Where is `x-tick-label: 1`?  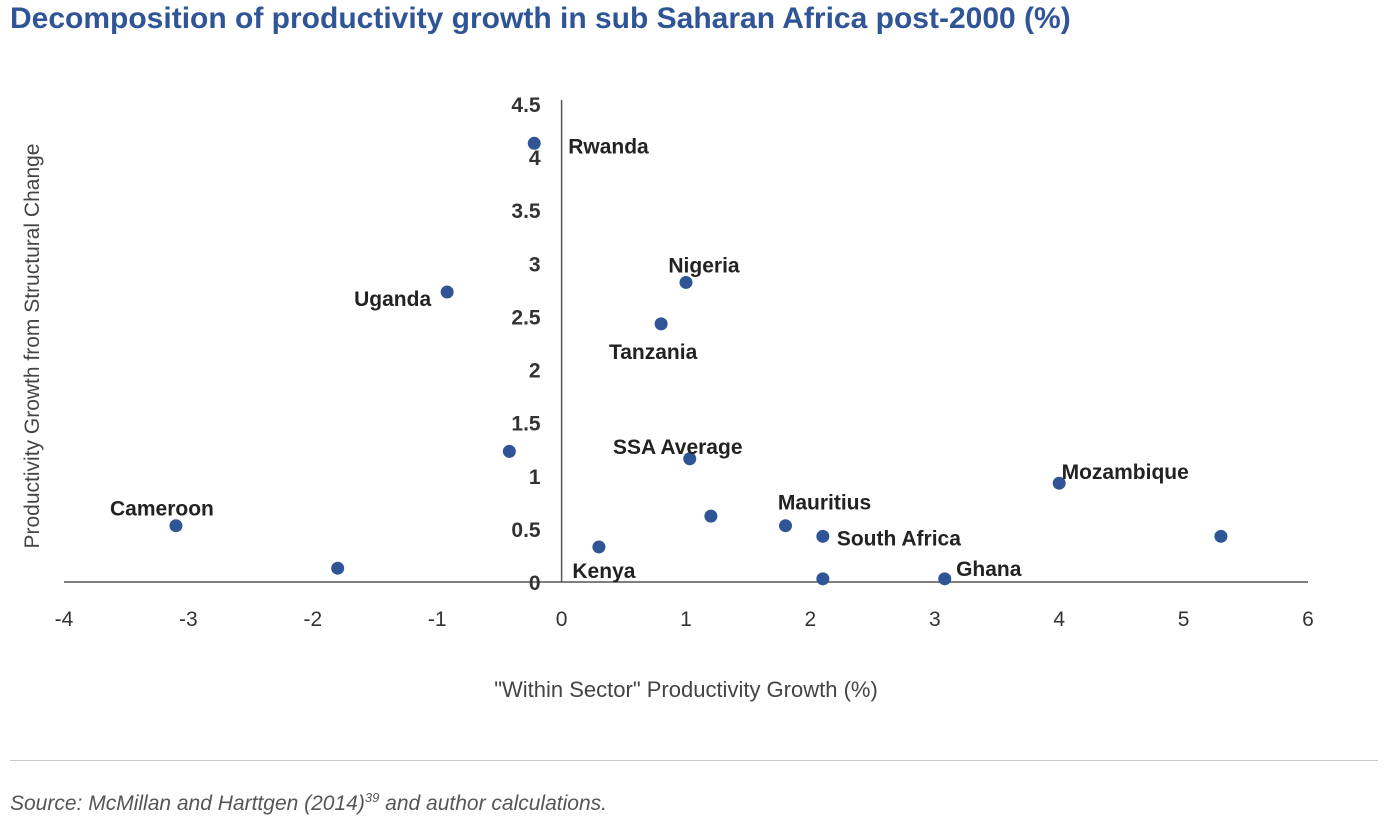
x-tick-label: 1 is located at coordinates (686, 619).